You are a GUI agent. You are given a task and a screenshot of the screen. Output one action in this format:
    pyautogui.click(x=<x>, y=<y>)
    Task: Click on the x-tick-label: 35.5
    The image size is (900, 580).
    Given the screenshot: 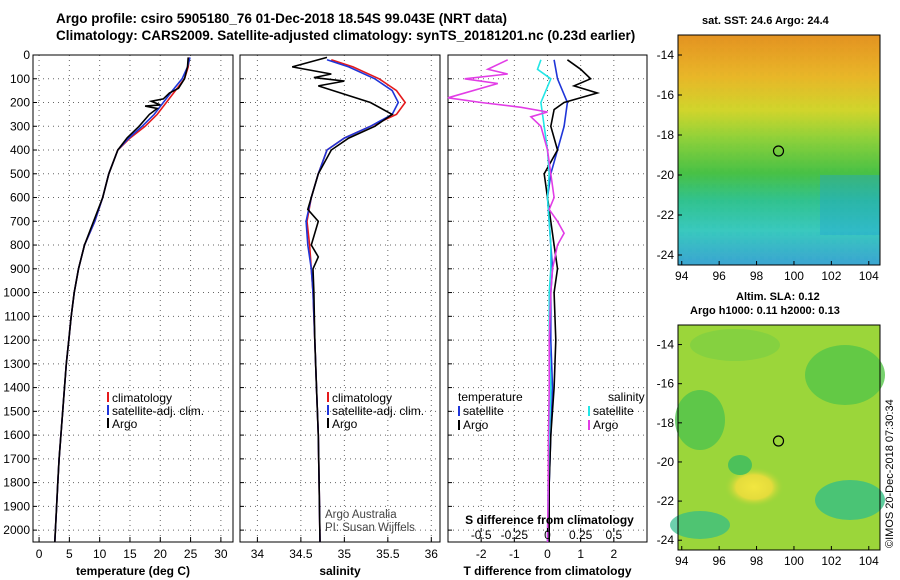 What is the action you would take?
    pyautogui.click(x=388, y=554)
    